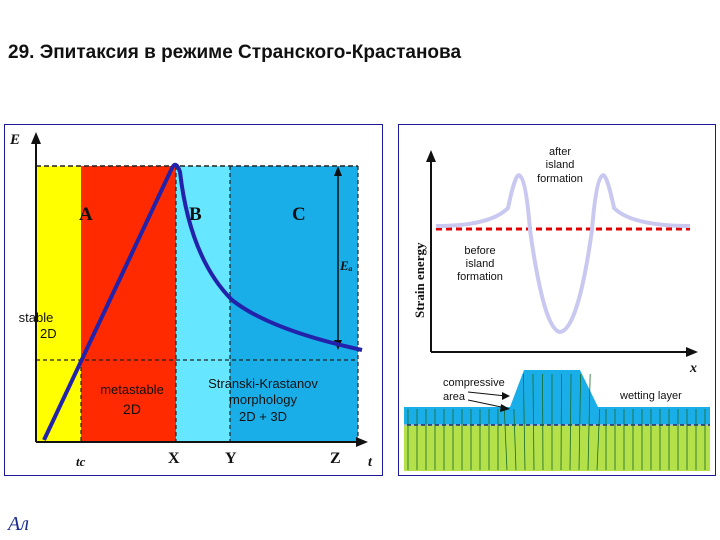  What do you see at coordinates (263, 416) in the screenshot?
I see `sk-label-line3: 2D + 3D` at bounding box center [263, 416].